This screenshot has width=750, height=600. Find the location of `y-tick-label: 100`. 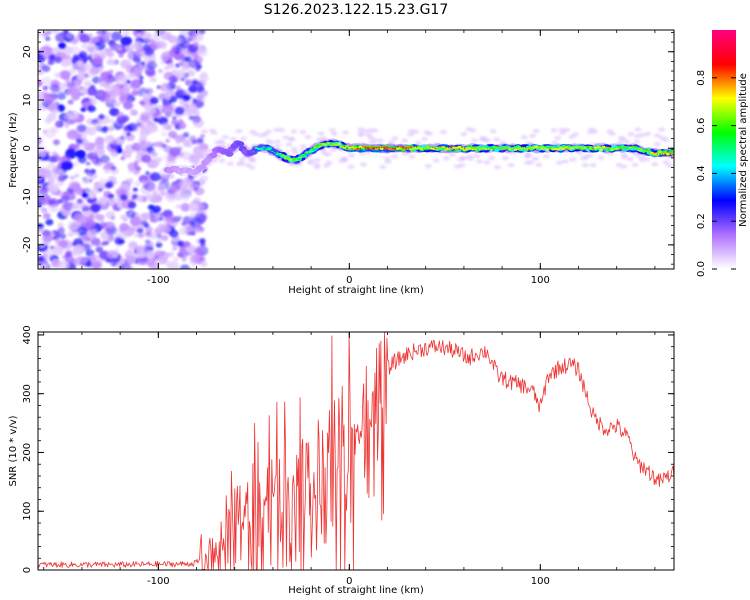

y-tick-label: 100 is located at coordinates (27, 511).